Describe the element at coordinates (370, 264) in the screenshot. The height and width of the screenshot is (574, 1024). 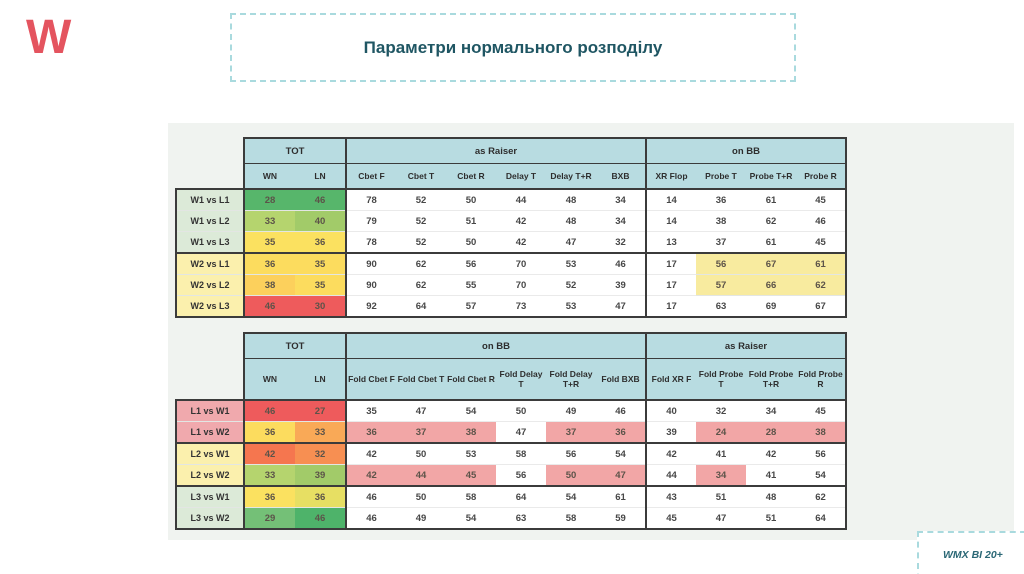
I see `data-cell: 90` at that location.